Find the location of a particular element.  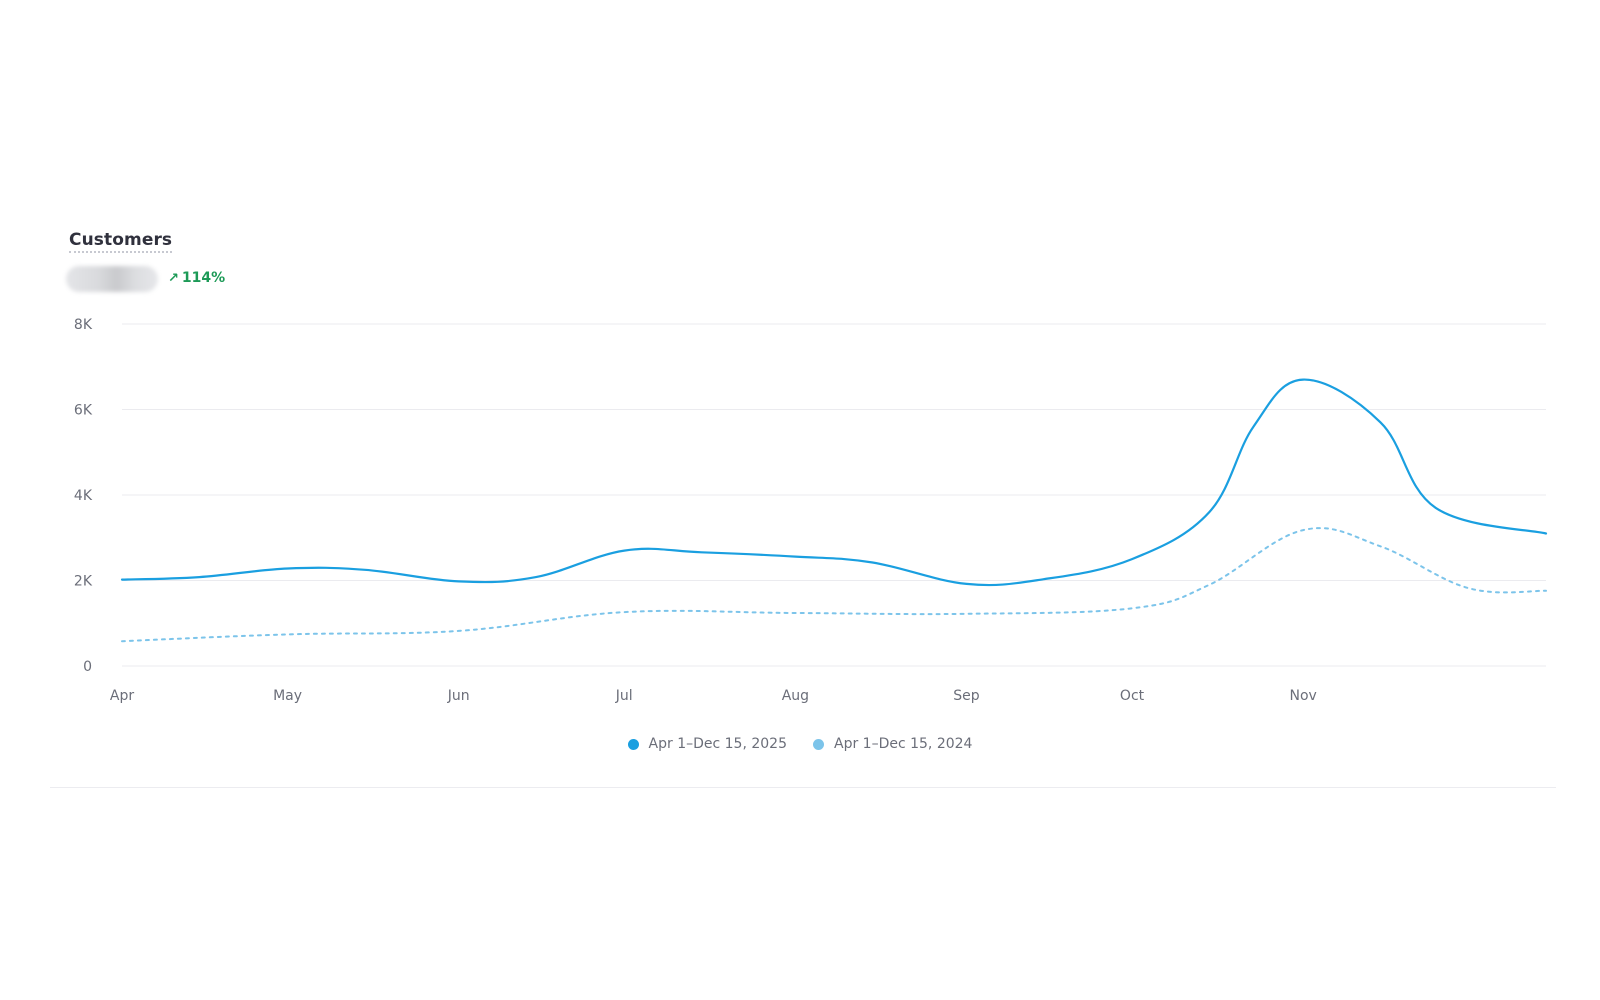

y-tick-label: 8K is located at coordinates (83, 325).